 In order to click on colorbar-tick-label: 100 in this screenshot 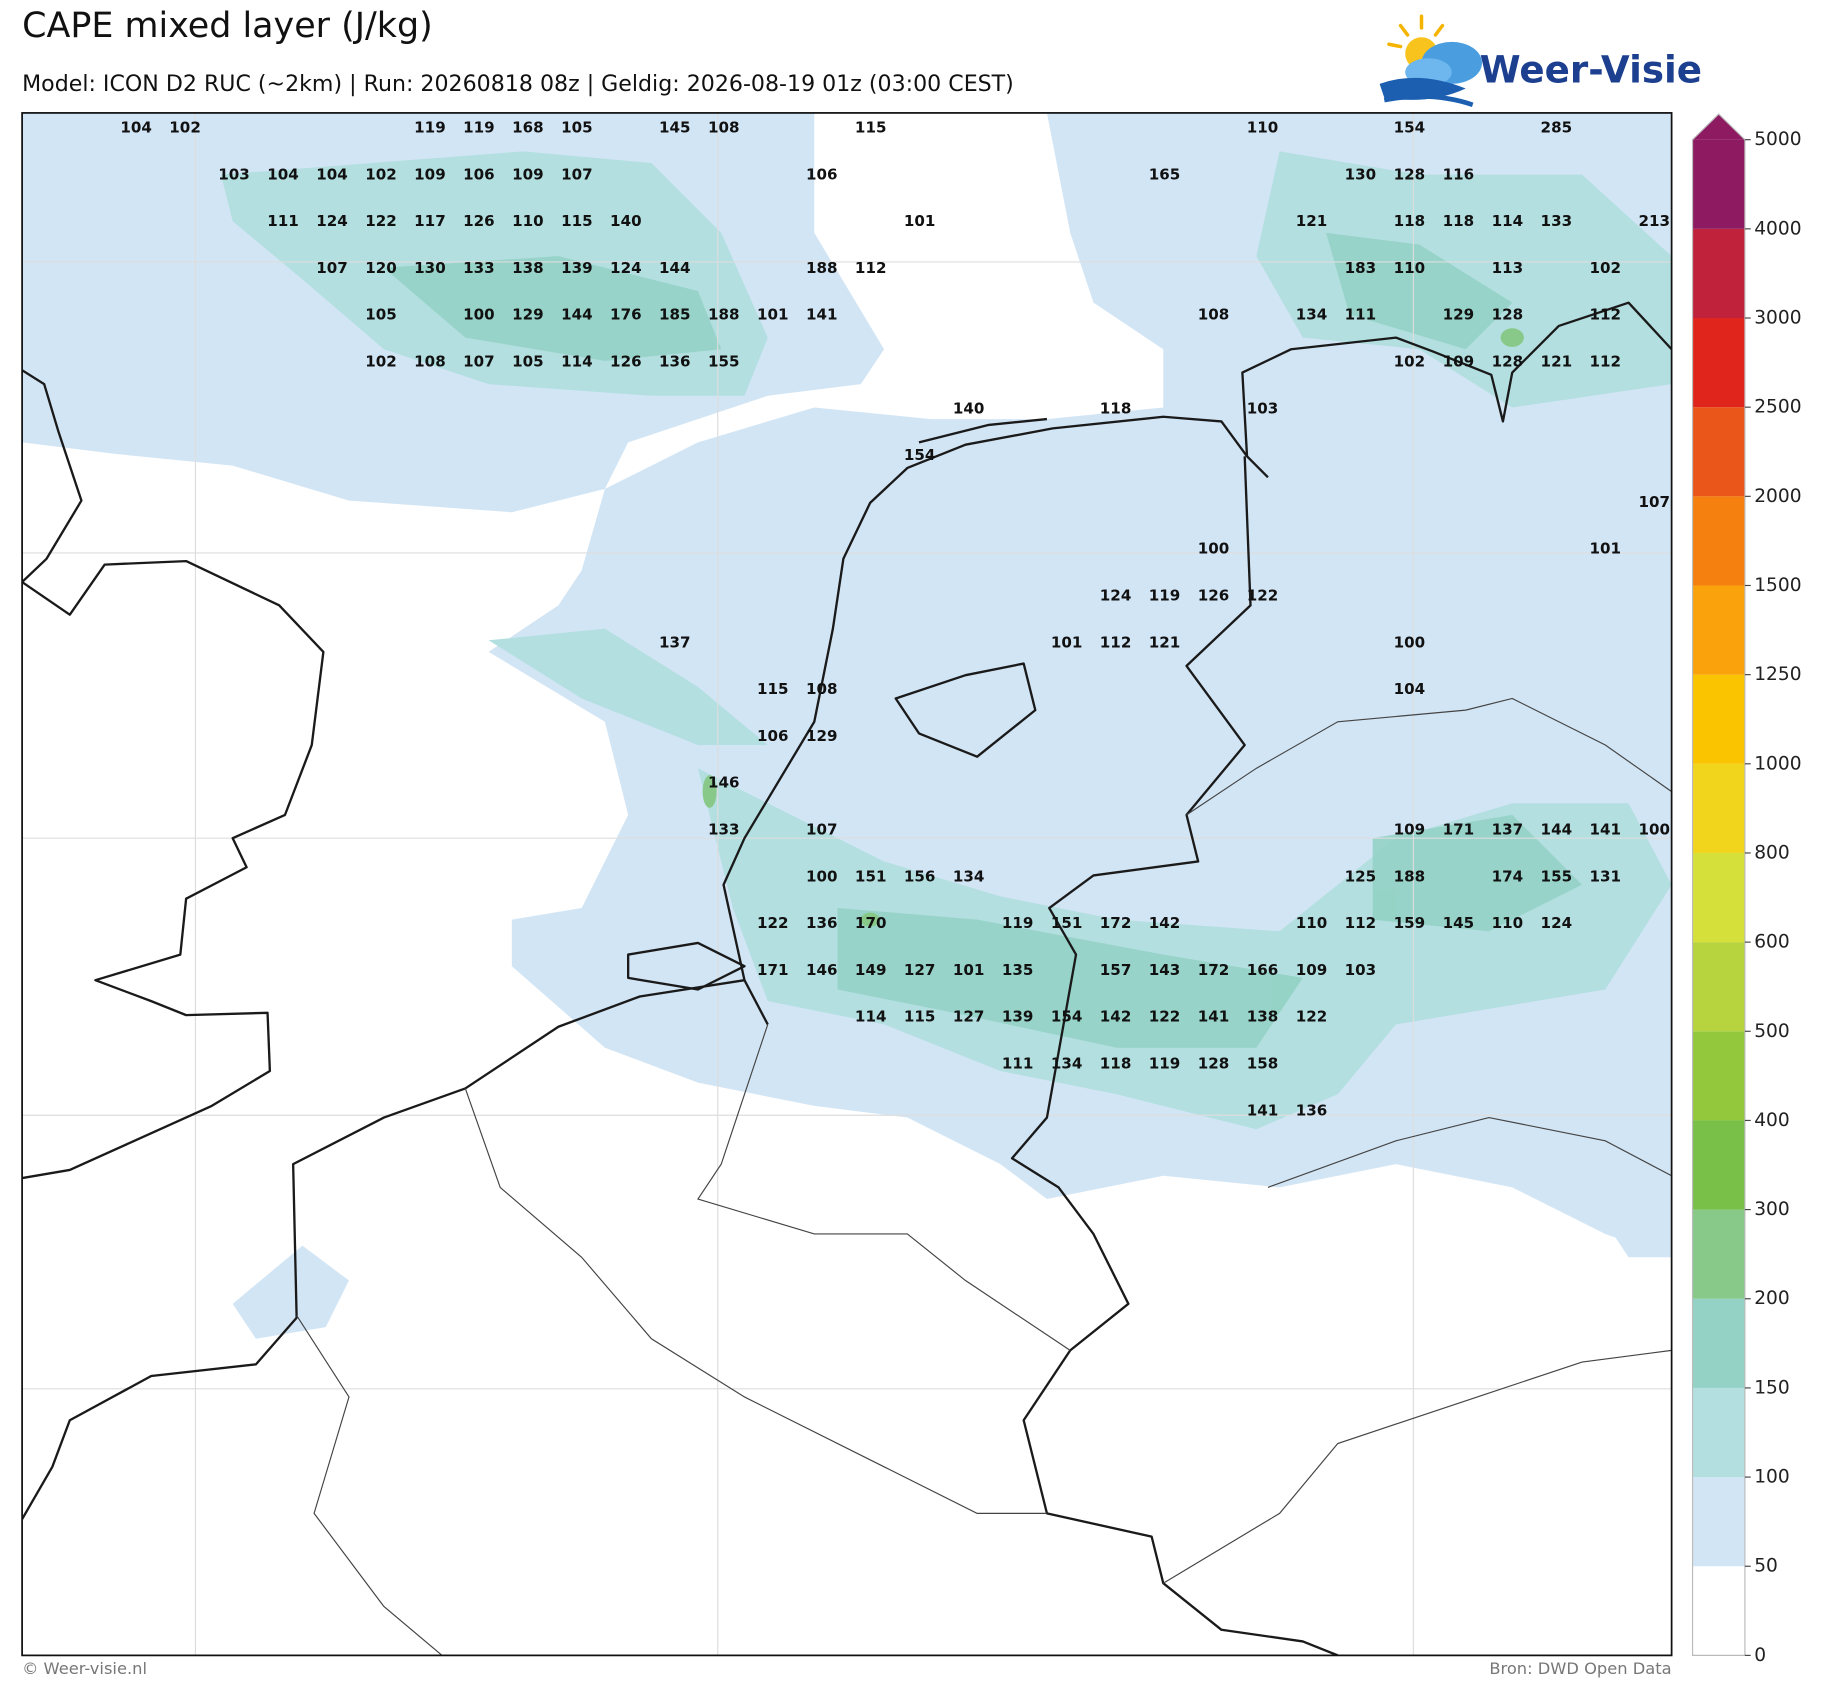, I will do `click(1772, 1477)`.